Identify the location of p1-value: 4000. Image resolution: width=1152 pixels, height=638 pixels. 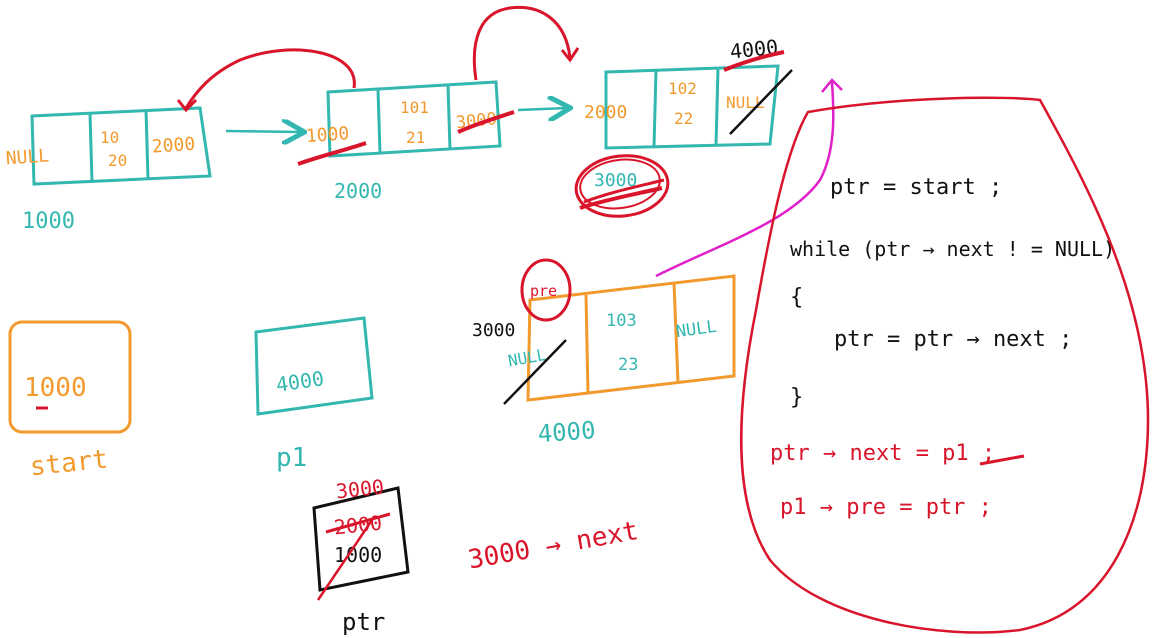
(299, 381).